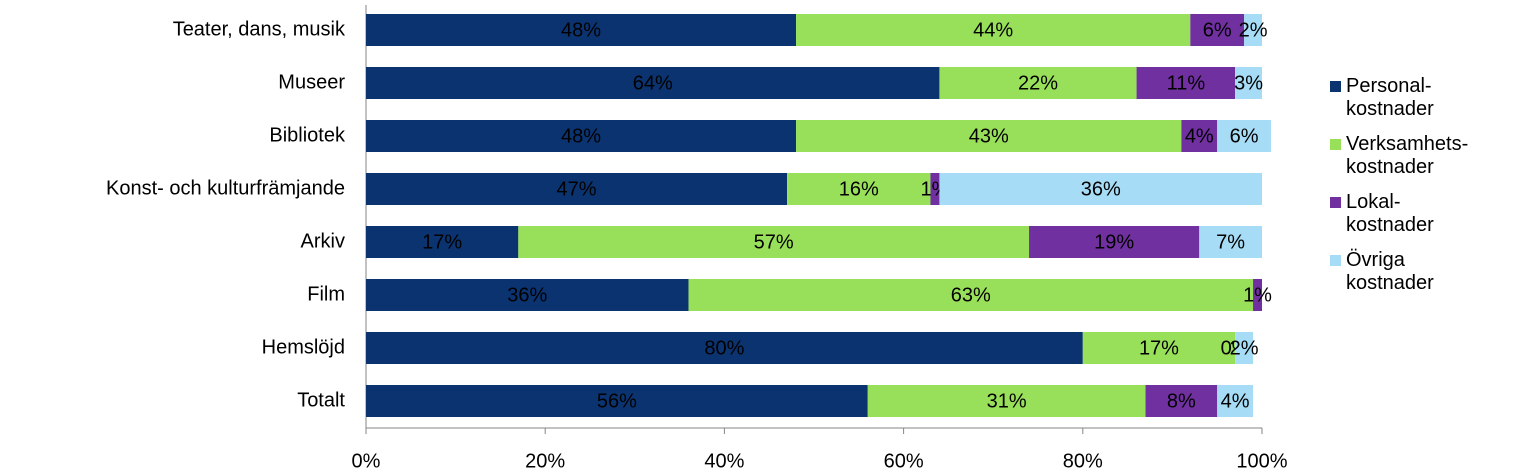 This screenshot has height=475, width=1523. I want to click on y-tick-label: Hemslöjd, so click(303, 347).